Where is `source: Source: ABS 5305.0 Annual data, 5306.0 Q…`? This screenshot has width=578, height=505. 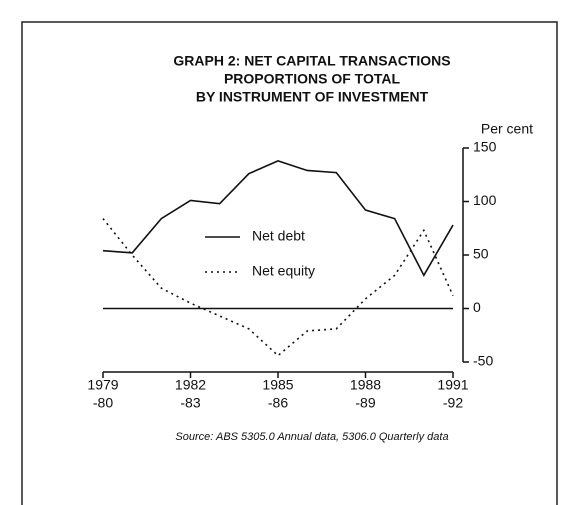 source: Source: ABS 5305.0 Annual data, 5306.0 Q… is located at coordinates (311, 437).